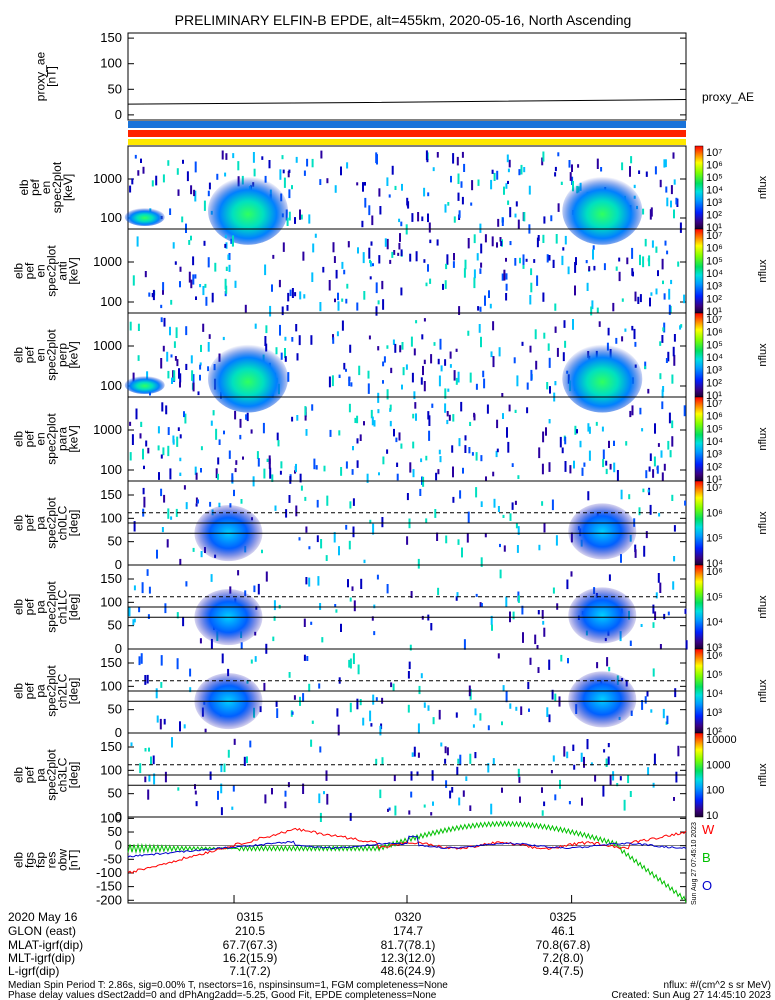  I want to click on footer-col3-l: 9.4(7.5), so click(562, 971).